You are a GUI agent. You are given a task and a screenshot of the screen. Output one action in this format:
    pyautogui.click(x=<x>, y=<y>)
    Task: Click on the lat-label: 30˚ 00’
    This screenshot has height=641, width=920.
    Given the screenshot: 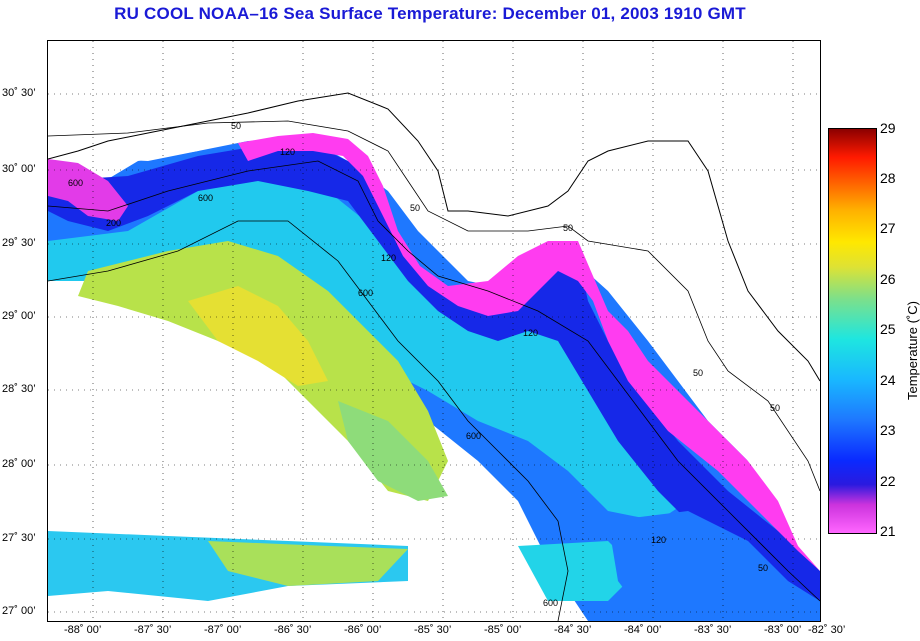 What is the action you would take?
    pyautogui.click(x=19, y=169)
    